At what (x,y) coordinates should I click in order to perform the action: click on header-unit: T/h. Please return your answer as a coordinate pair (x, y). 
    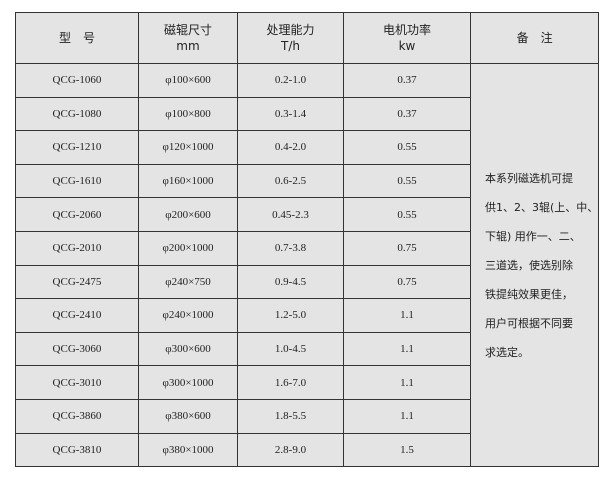
    Looking at the image, I should click on (290, 46).